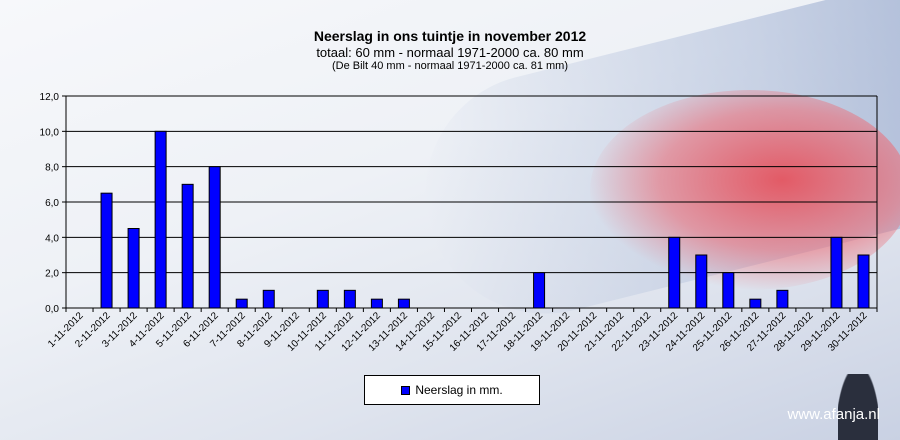 This screenshot has width=900, height=440. I want to click on logo-silhouette, so click(858, 407).